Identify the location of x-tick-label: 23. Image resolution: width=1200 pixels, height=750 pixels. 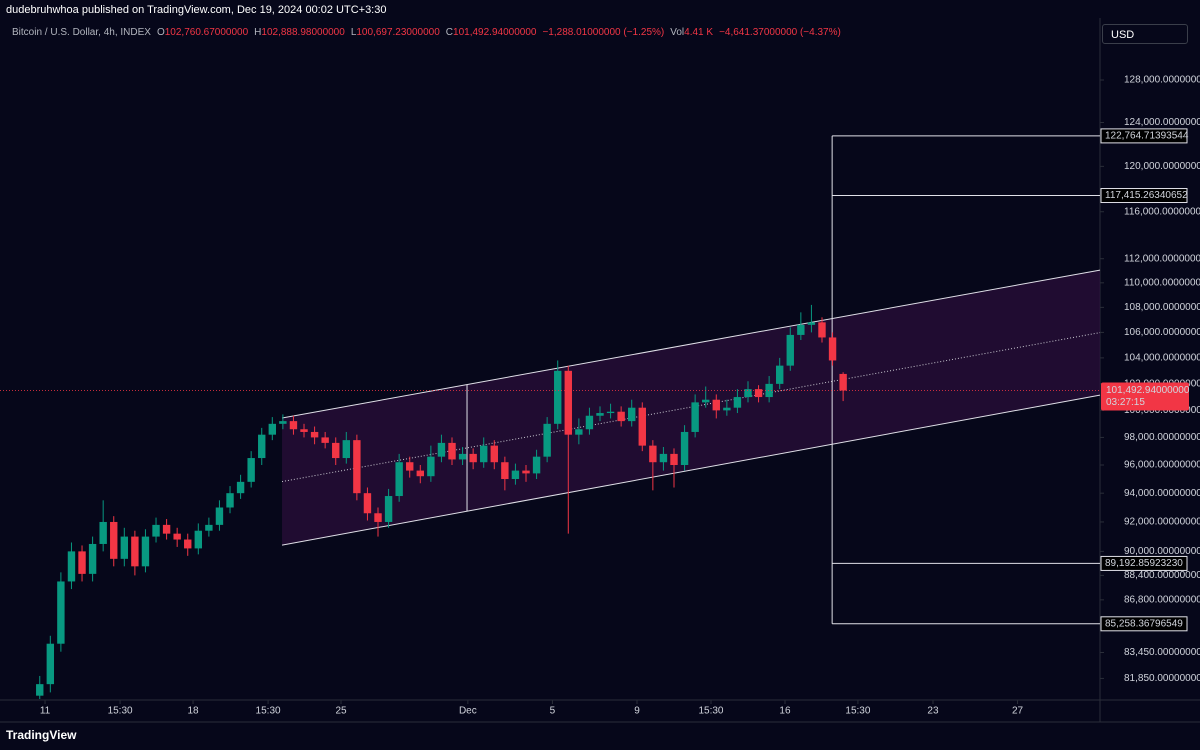
(933, 711).